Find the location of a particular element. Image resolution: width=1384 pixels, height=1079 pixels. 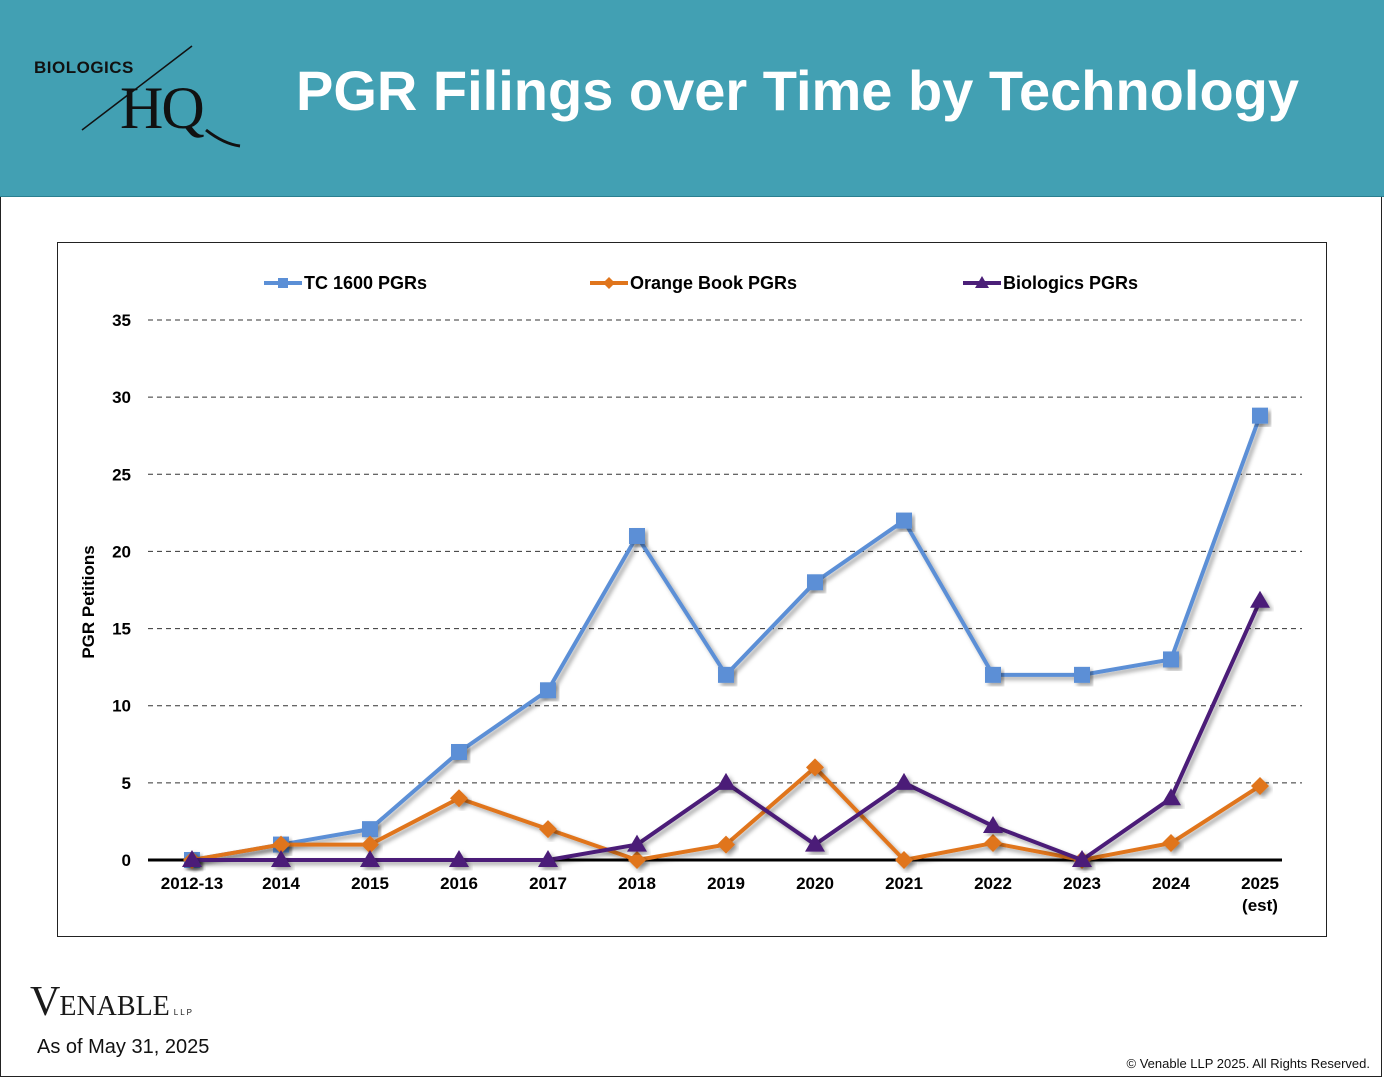

x-tick-label: 2018 is located at coordinates (637, 883).